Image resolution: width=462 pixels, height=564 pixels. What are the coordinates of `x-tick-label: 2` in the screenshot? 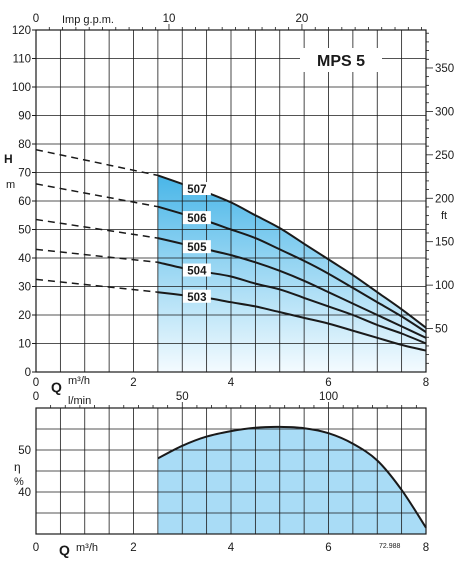 It's located at (133, 383).